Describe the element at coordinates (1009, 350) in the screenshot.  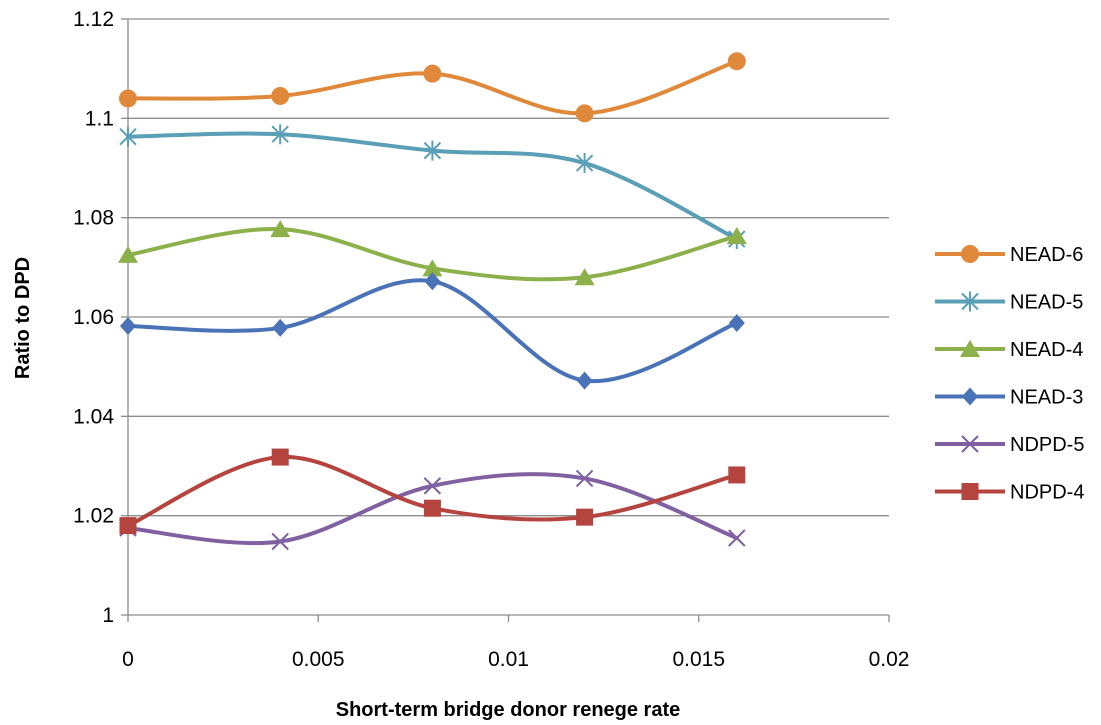
I see `legend-item-nead-4: NEAD-4` at that location.